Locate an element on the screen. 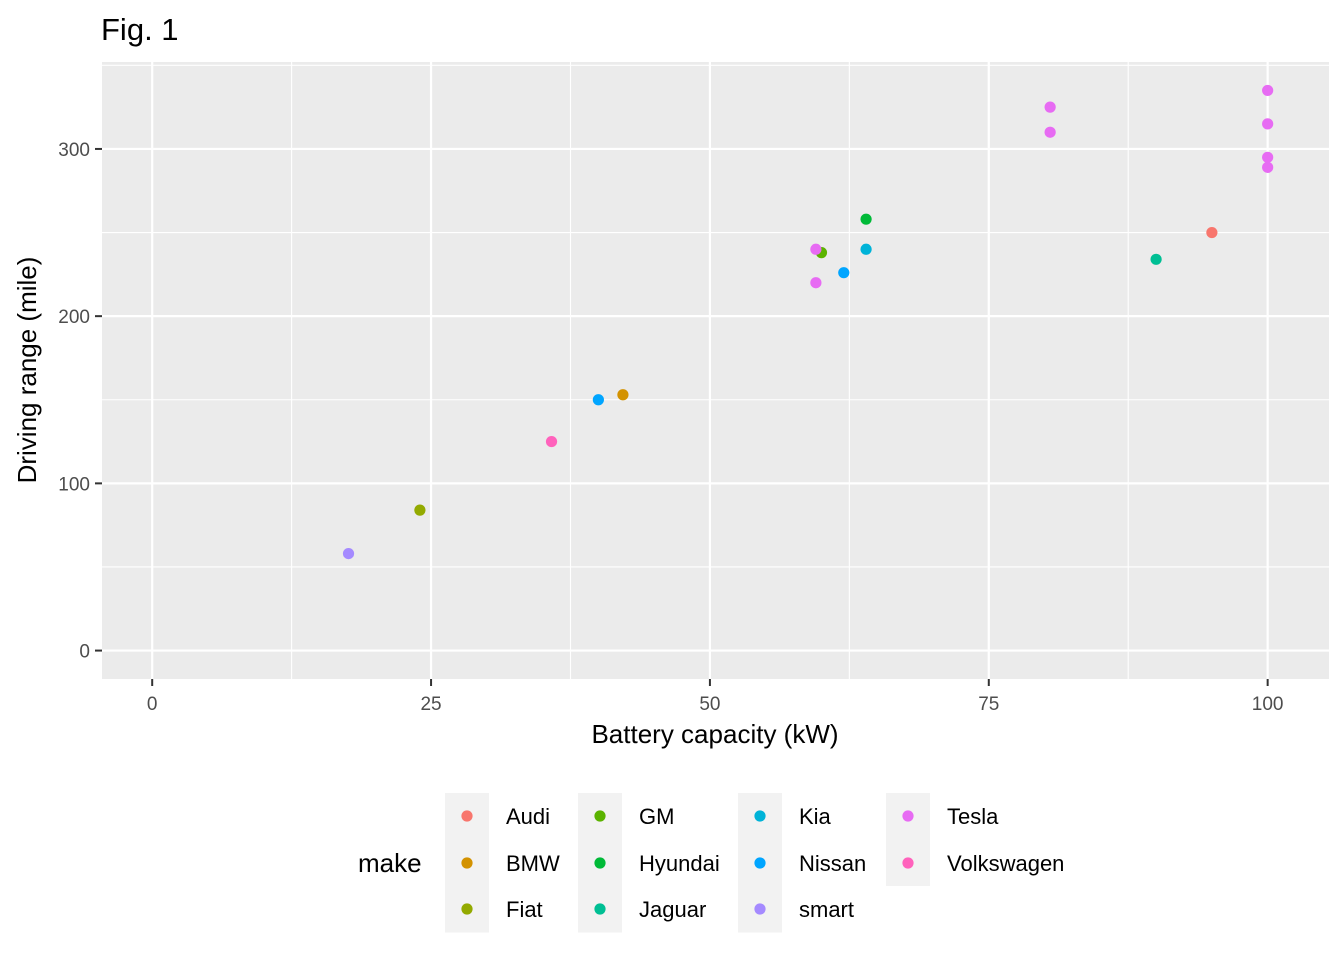 The height and width of the screenshot is (960, 1344). data-point-kia is located at coordinates (866, 249).